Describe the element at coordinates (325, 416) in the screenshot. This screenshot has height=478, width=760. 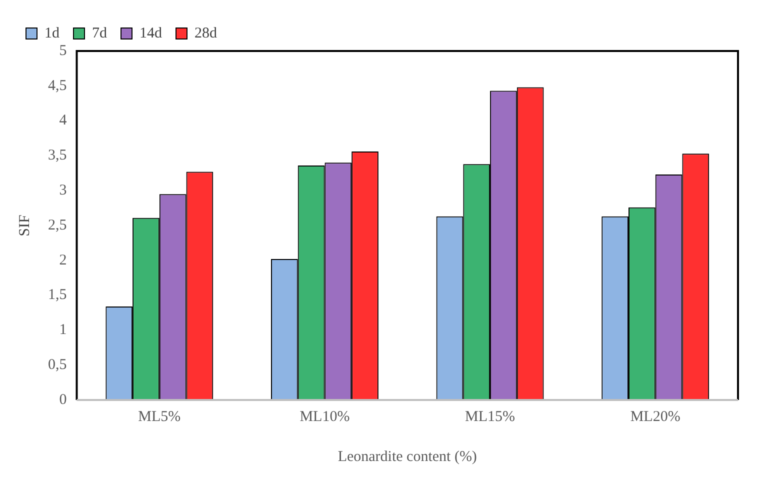
I see `x-tick-label: ML10%` at that location.